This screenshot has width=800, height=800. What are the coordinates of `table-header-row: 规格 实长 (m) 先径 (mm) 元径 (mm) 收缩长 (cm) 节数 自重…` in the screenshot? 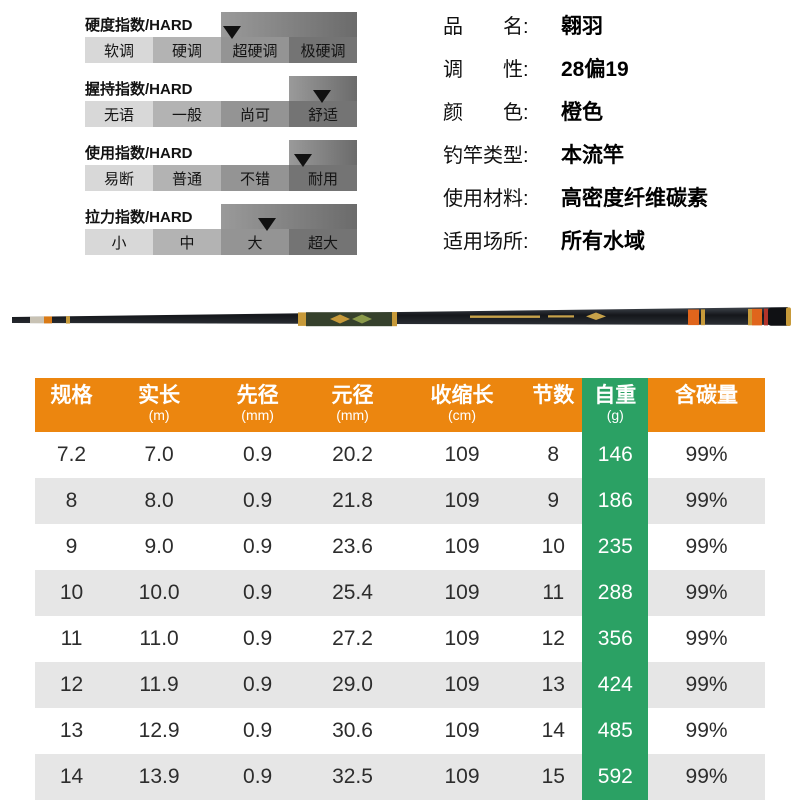 It's located at (400, 405).